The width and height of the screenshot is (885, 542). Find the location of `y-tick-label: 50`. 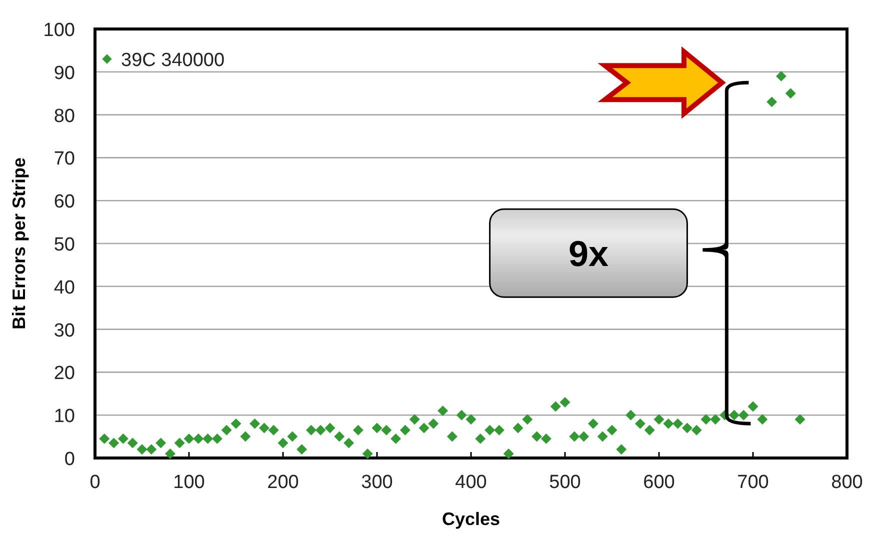

y-tick-label: 50 is located at coordinates (64, 245).